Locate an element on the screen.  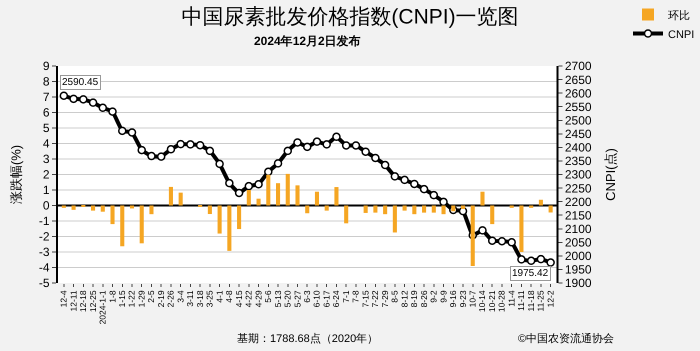
x-tick-label: 4-15 is located at coordinates (239, 299).